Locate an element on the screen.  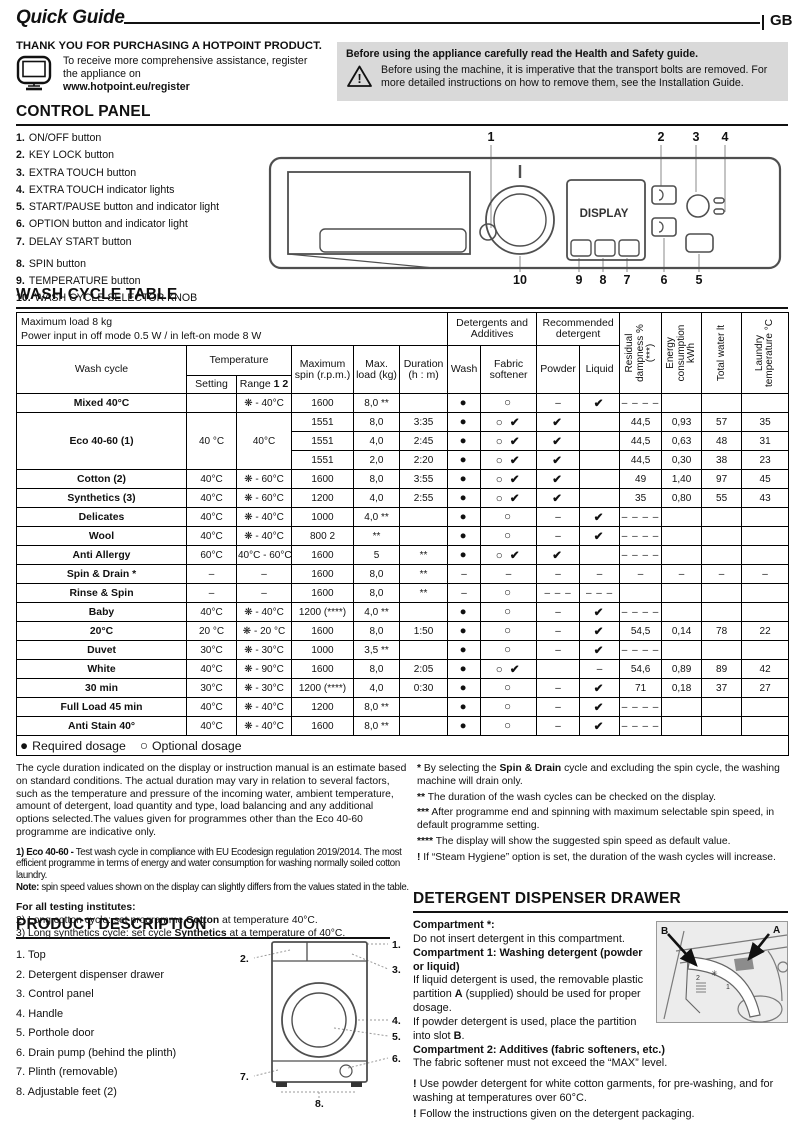
svg-text: 4. is located at coordinates (396, 1021).